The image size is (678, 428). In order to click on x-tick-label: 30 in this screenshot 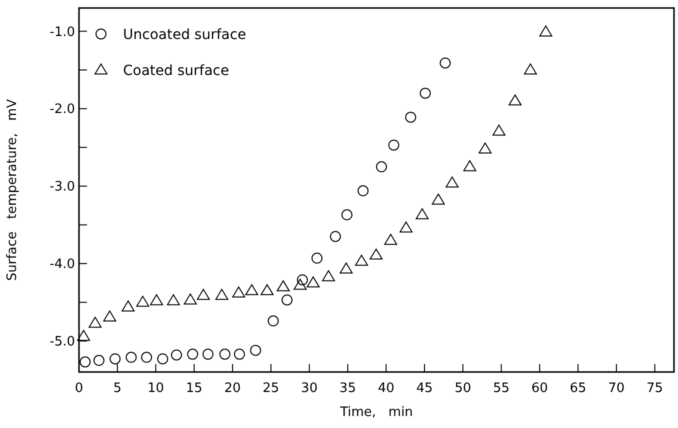, I will do `click(309, 388)`.